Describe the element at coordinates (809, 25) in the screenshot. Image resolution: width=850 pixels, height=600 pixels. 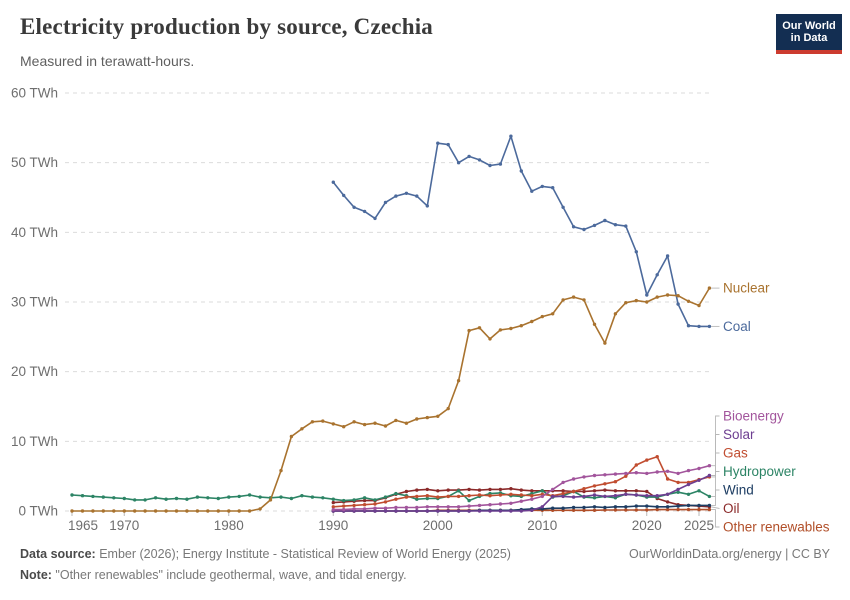
I see `owid-logo-line1: Our World` at that location.